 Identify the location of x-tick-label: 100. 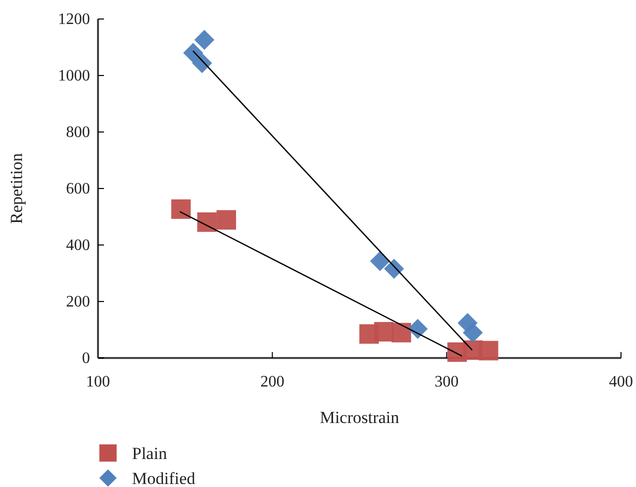
(98, 382).